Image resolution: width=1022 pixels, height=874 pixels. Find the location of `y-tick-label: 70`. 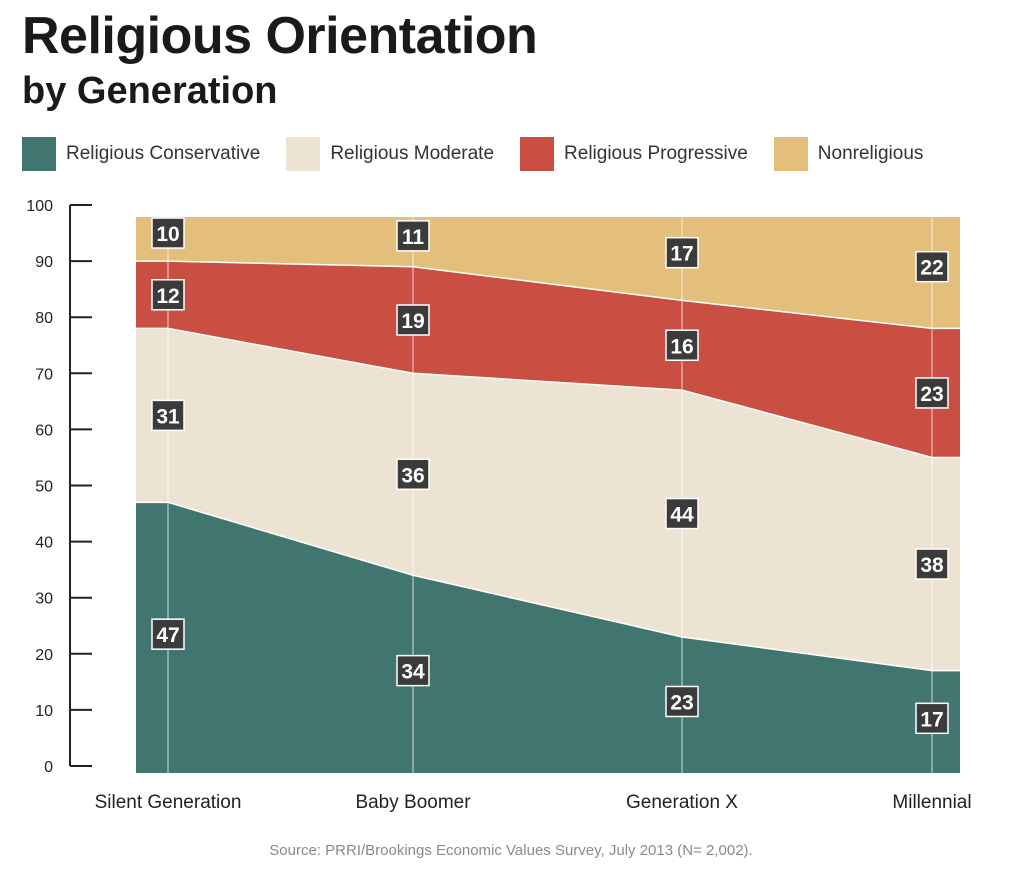

y-tick-label: 70 is located at coordinates (44, 374).